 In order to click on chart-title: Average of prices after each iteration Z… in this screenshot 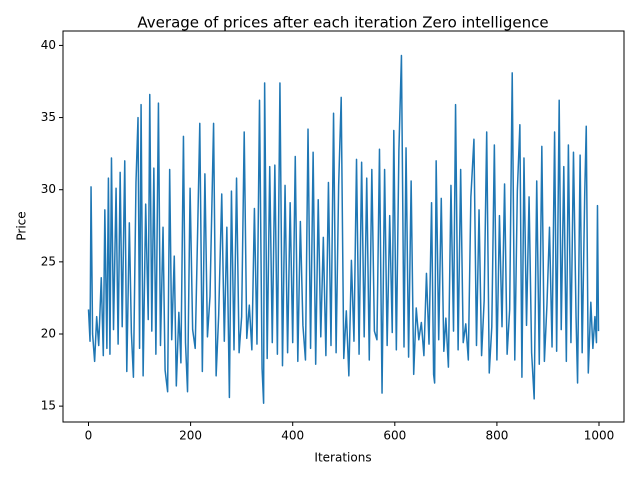, I will do `click(342, 23)`.